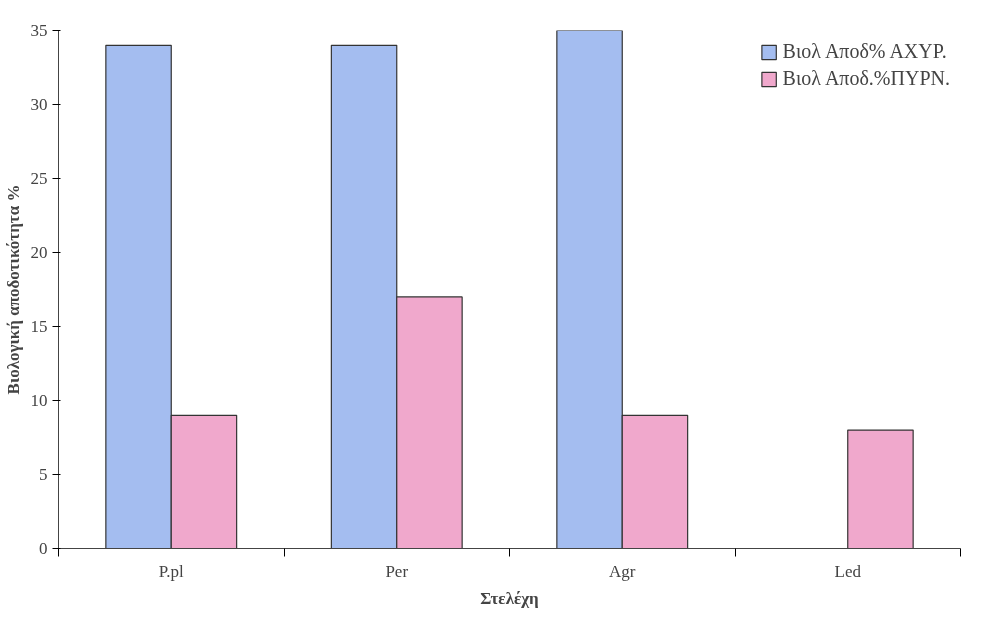 This screenshot has height=621, width=1001. What do you see at coordinates (43, 548) in the screenshot?
I see `y-tick-label: 0` at bounding box center [43, 548].